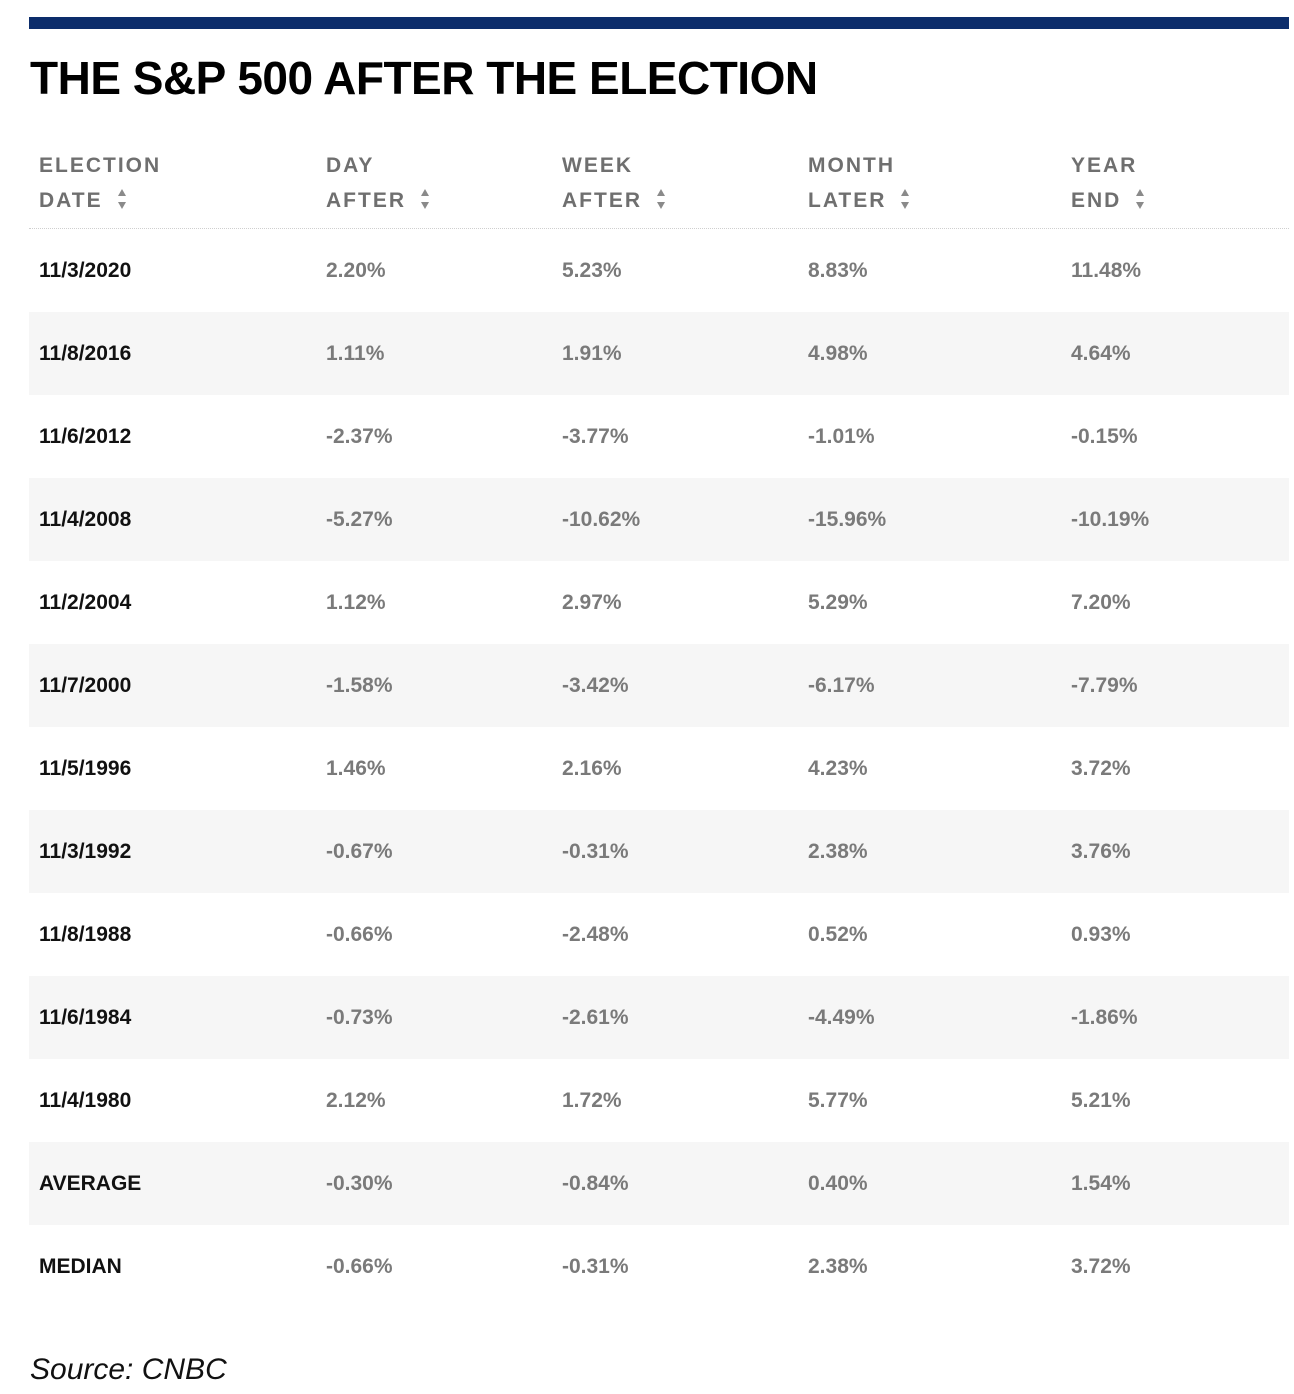 The height and width of the screenshot is (1394, 1294). Describe the element at coordinates (659, 851) in the screenshot. I see `table-row: 11/3/1992 -0.67% -0.31% 2.38% 3.76%` at that location.